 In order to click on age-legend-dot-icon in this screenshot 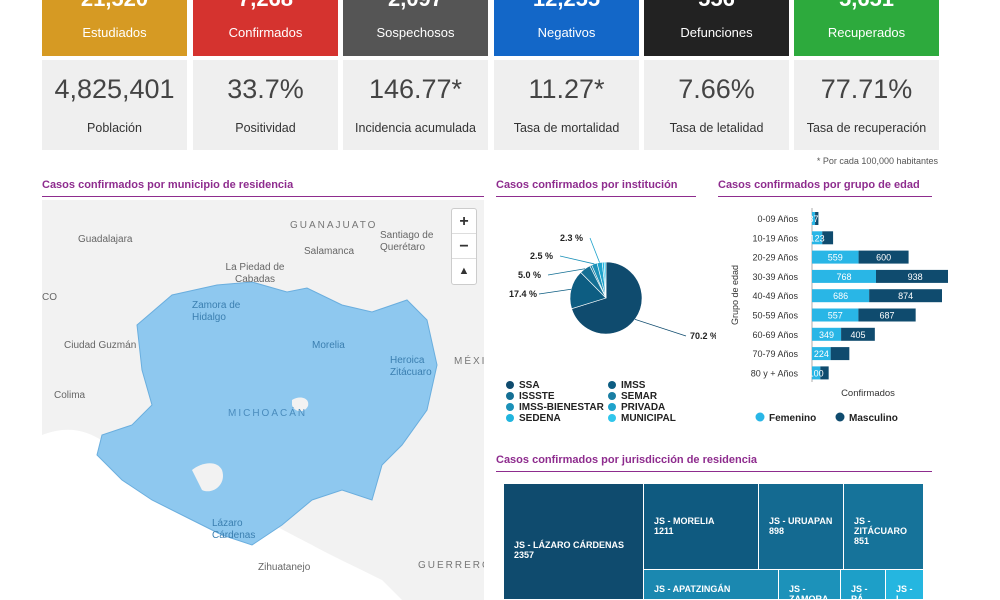, I will do `click(760, 417)`.